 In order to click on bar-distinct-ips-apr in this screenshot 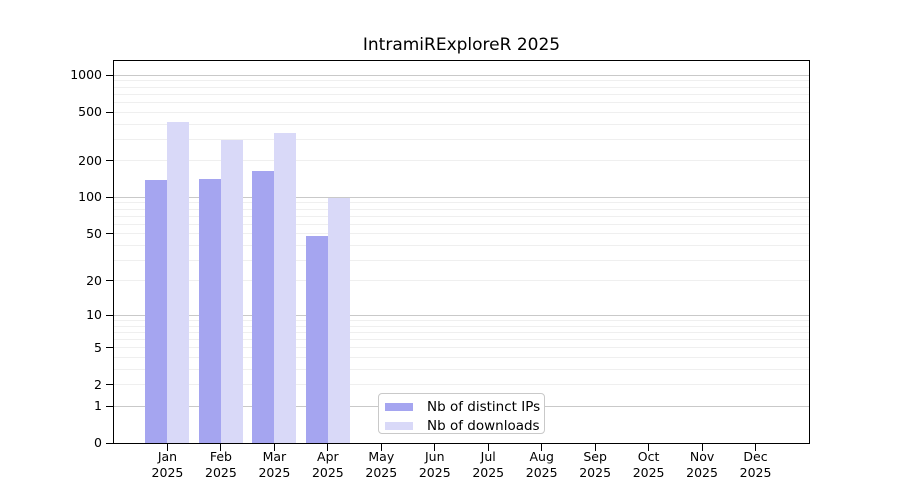, I will do `click(316, 339)`.